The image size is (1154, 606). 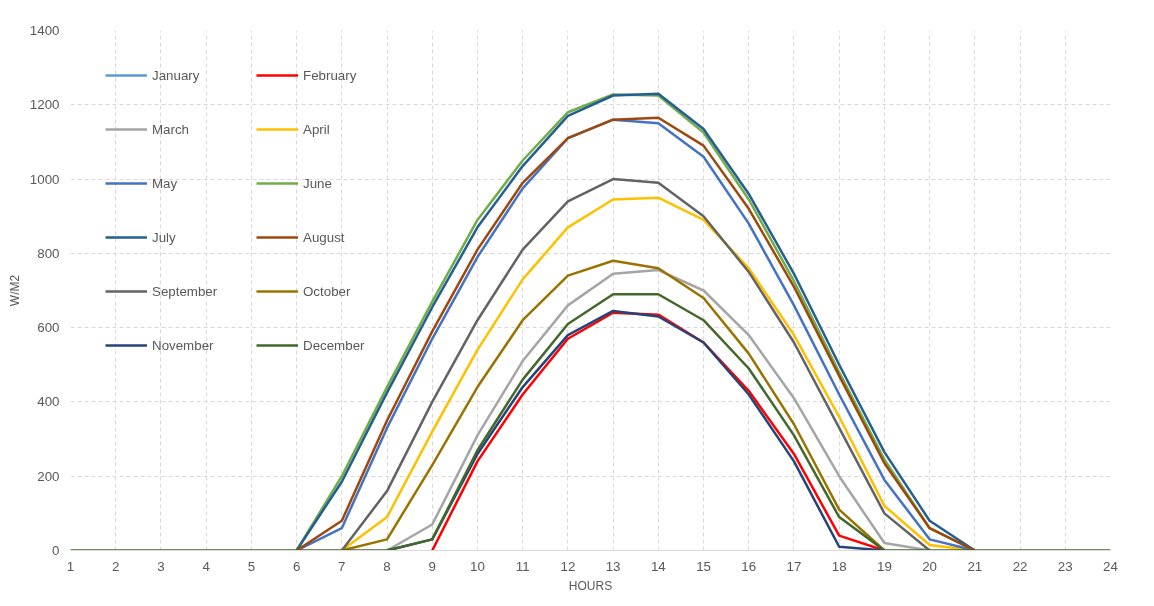 I want to click on x-tick-label: 19, so click(x=884, y=566).